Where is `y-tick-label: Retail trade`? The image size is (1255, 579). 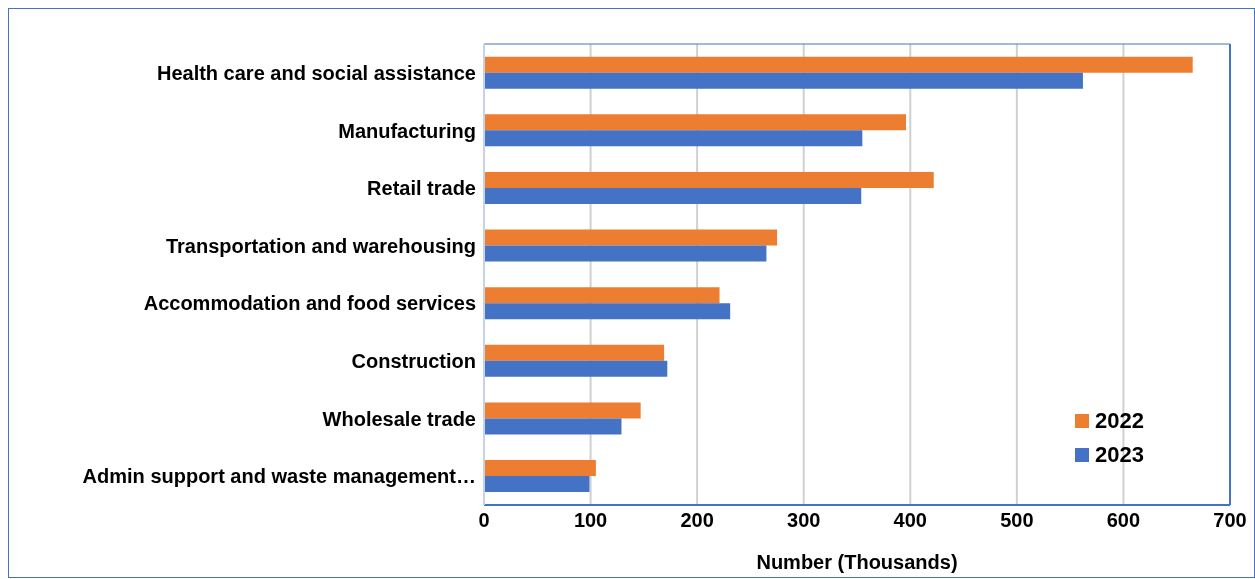
y-tick-label: Retail trade is located at coordinates (421, 188).